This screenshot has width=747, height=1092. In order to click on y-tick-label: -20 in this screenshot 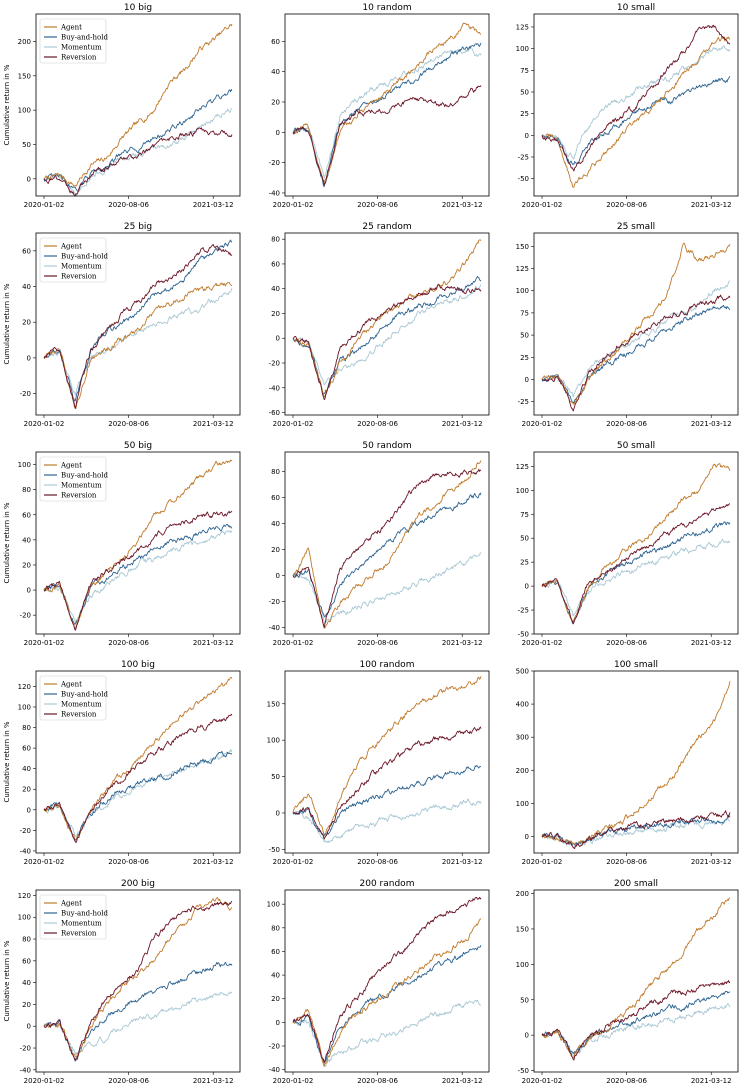, I will do `click(274, 163)`.